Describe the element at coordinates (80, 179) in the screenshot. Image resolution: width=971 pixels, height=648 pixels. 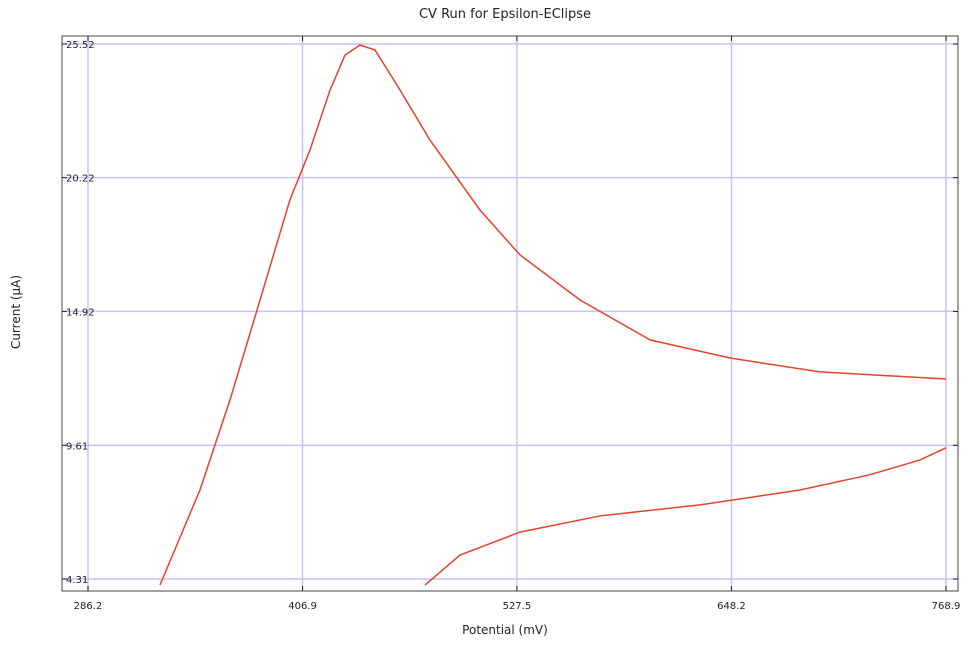
I see `y-tick-label: 20.22` at that location.